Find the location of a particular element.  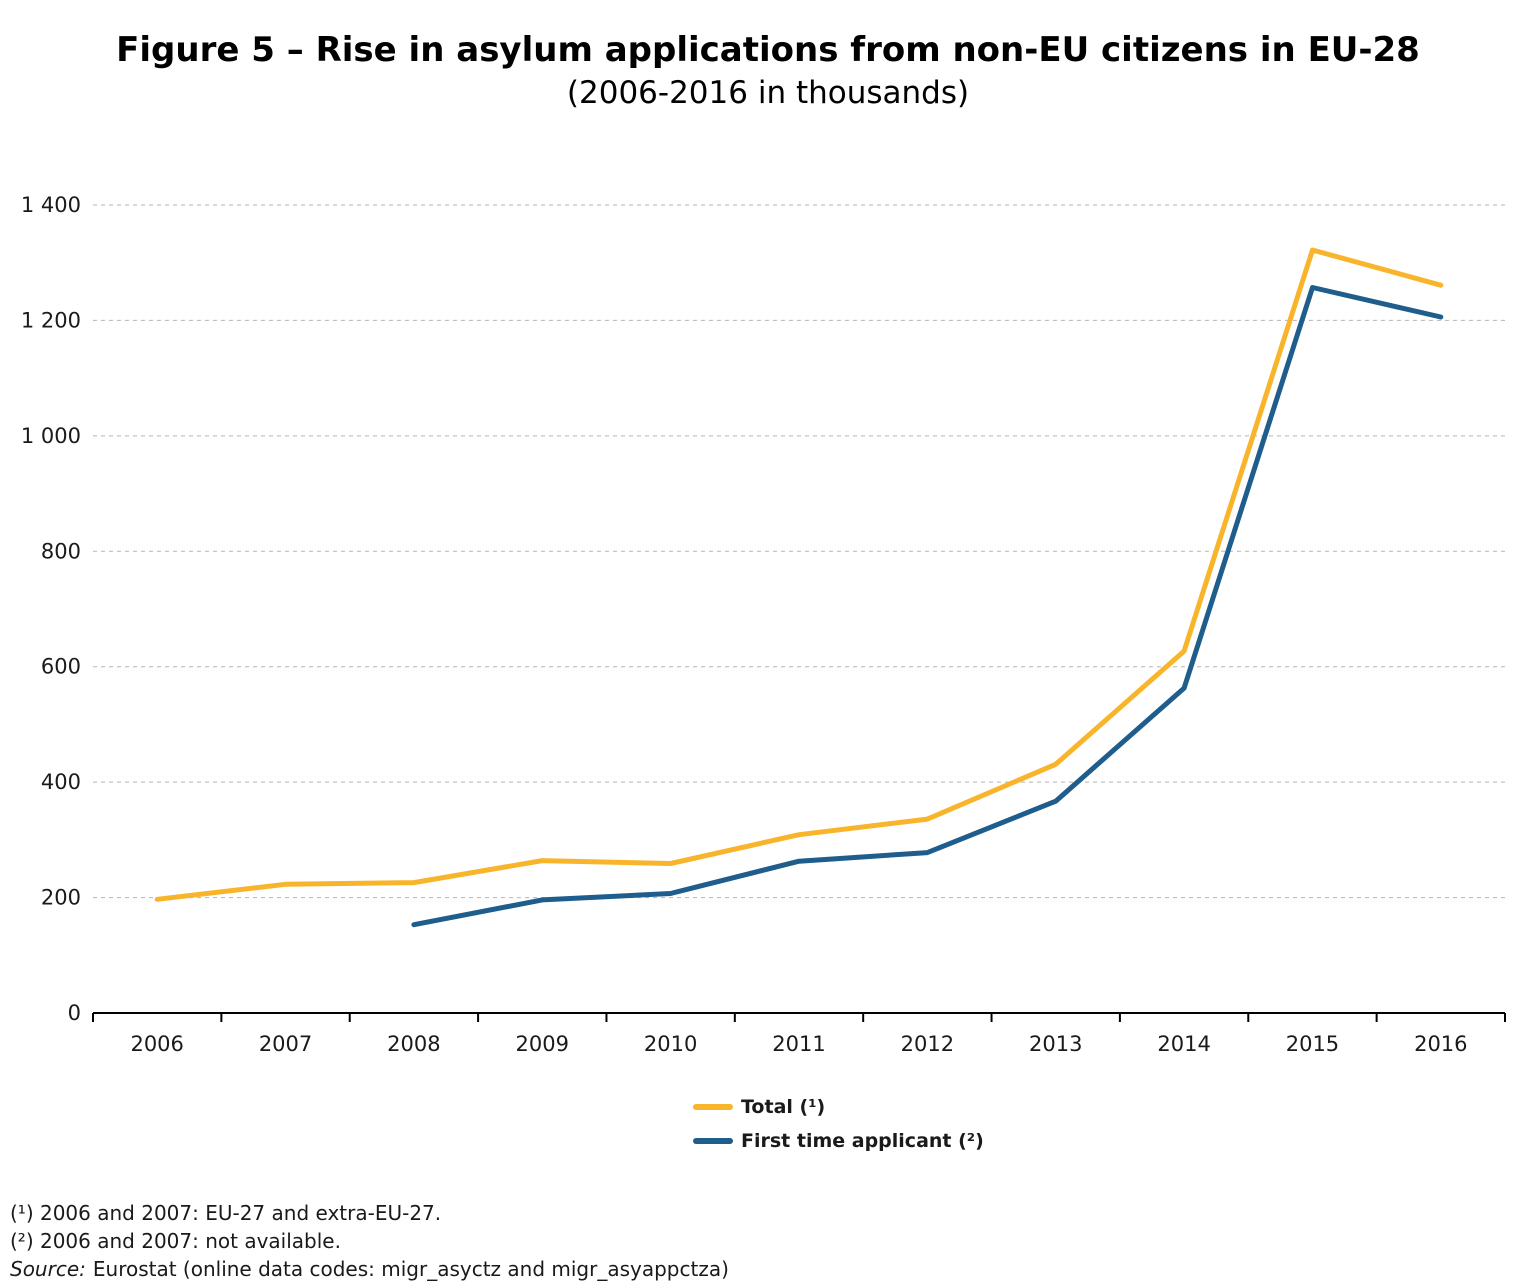

x-axis-tick-label: 2011 is located at coordinates (798, 1044).